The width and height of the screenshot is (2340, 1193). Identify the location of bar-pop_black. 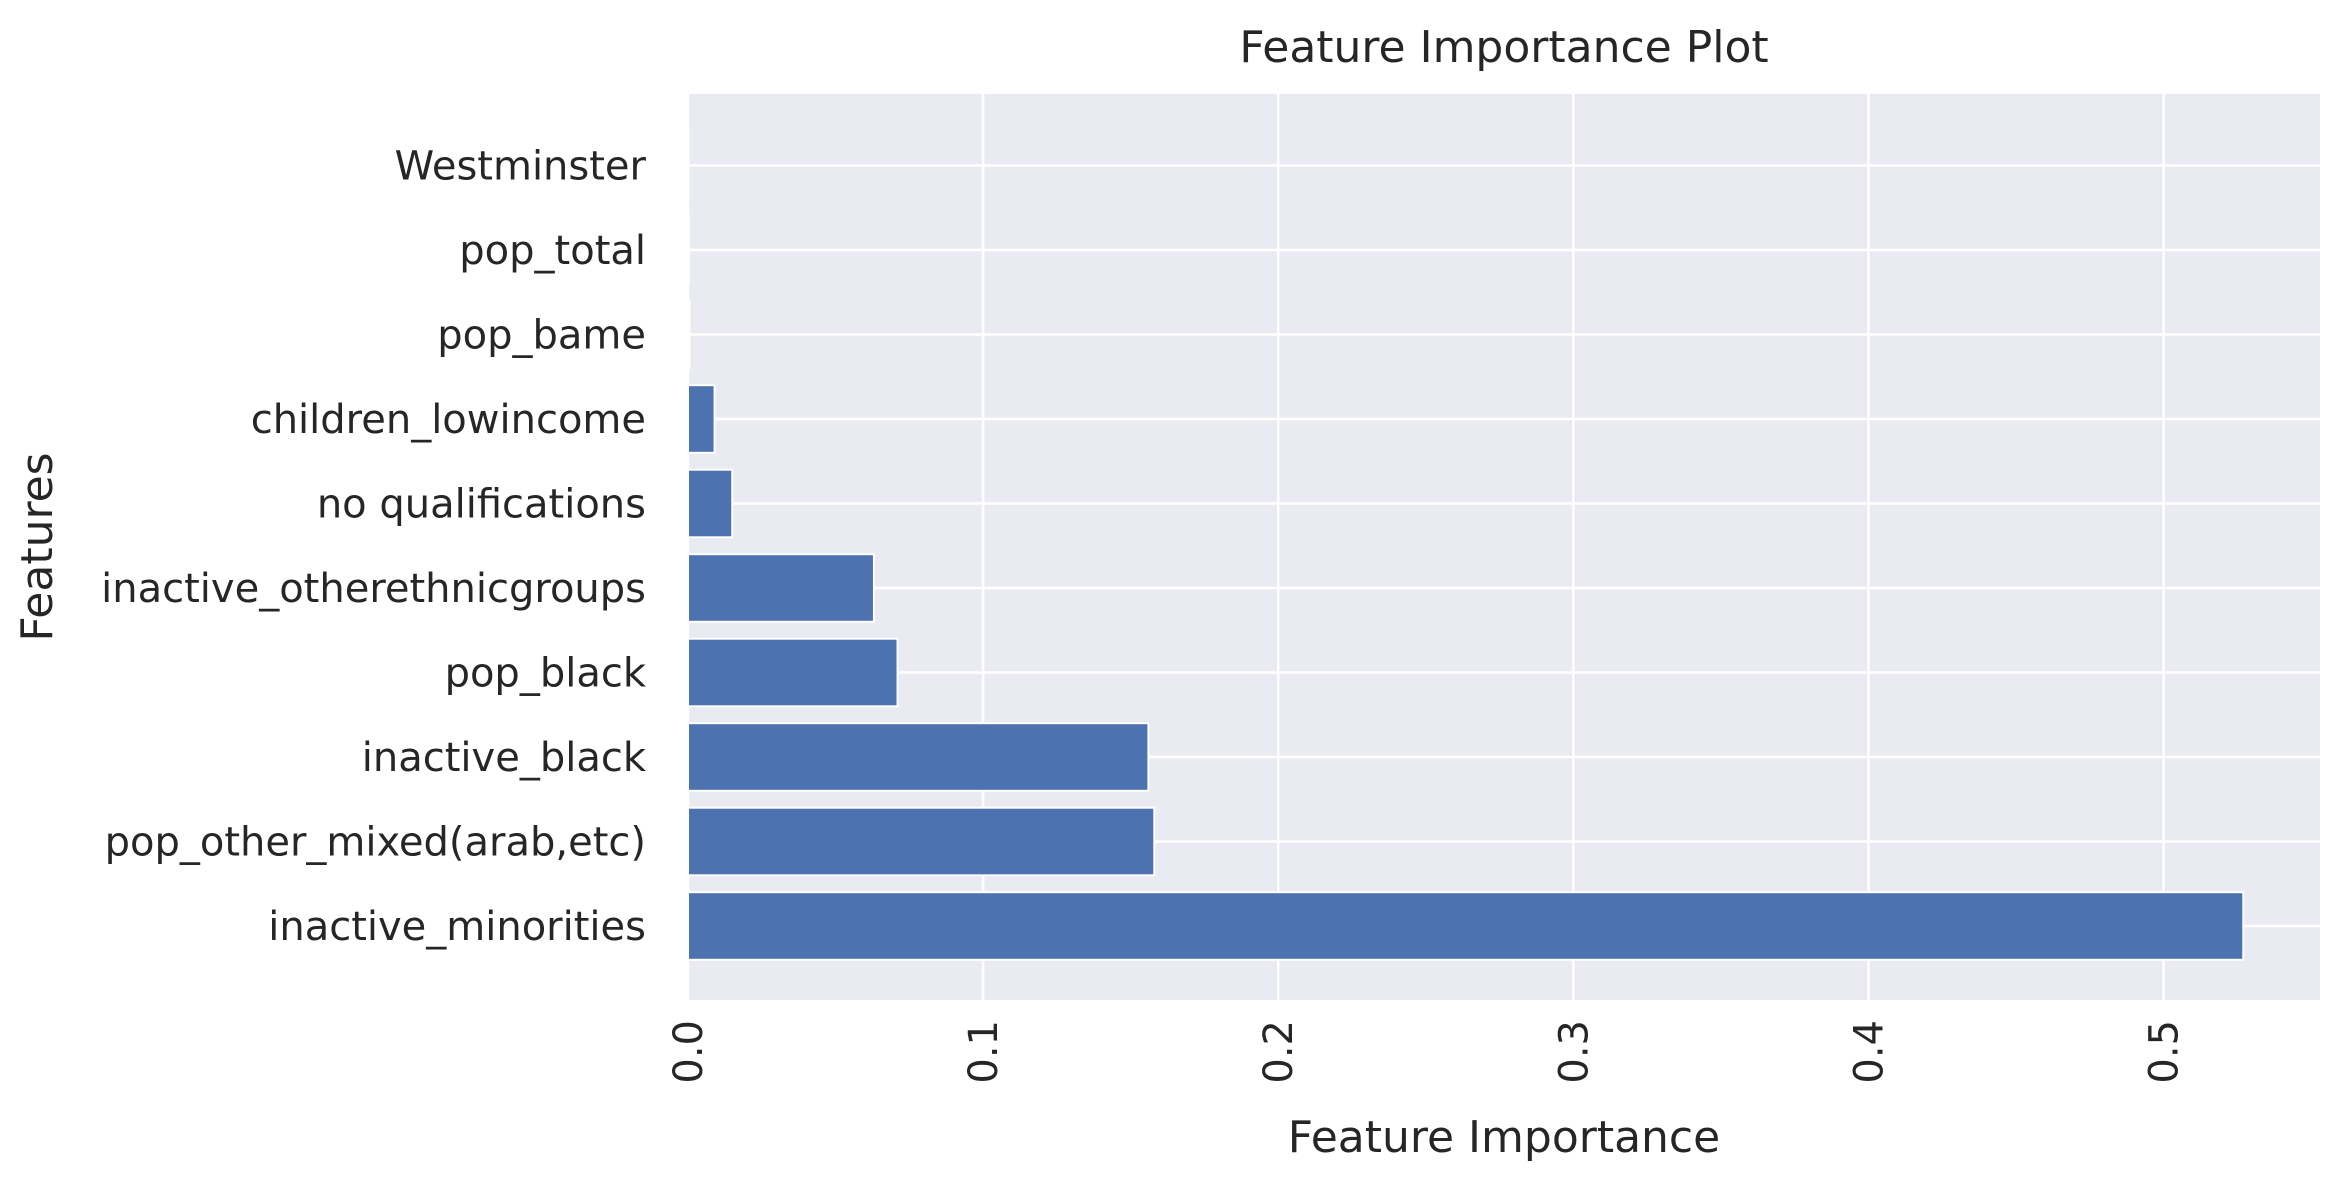
(793, 672).